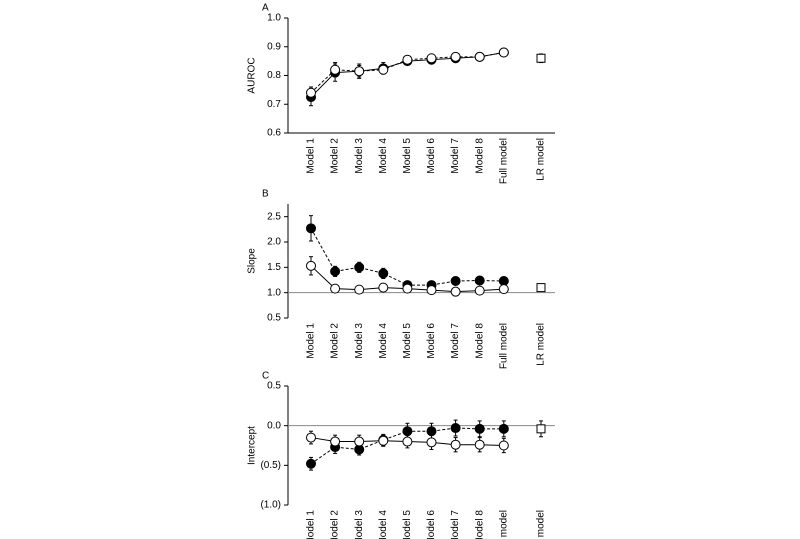 Image resolution: width=800 pixels, height=539 pixels. Describe the element at coordinates (265, 376) in the screenshot. I see `panel-label: C` at that location.